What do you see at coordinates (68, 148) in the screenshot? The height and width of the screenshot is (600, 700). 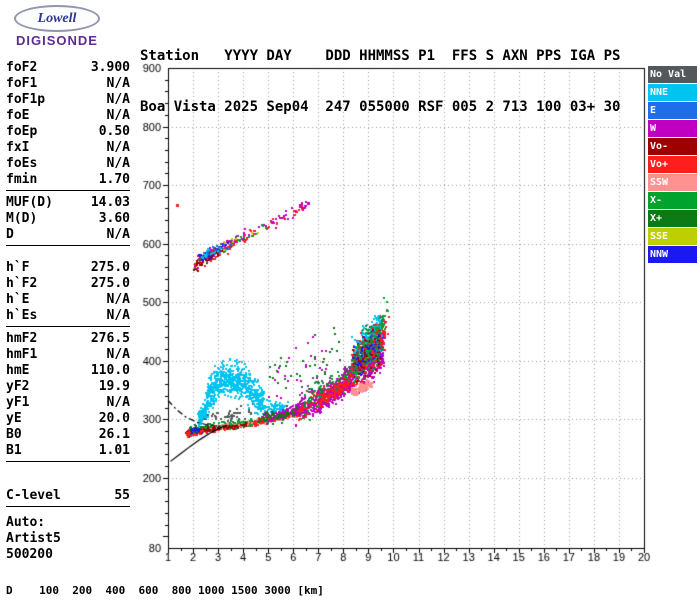 I see `param-row-fxi: fxI N/A` at bounding box center [68, 148].